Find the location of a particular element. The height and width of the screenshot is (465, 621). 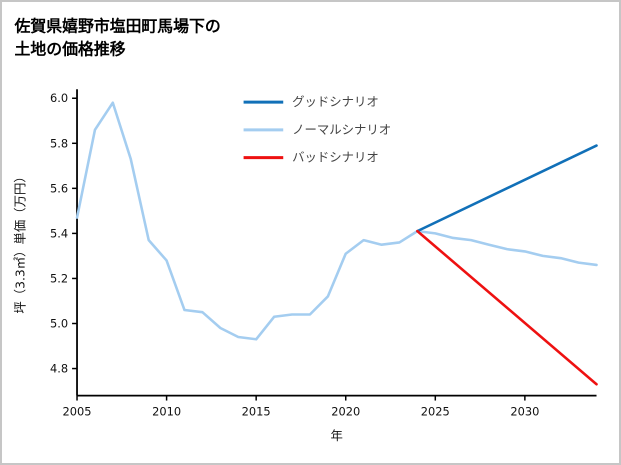

x-tick-label: 2015 is located at coordinates (256, 411).